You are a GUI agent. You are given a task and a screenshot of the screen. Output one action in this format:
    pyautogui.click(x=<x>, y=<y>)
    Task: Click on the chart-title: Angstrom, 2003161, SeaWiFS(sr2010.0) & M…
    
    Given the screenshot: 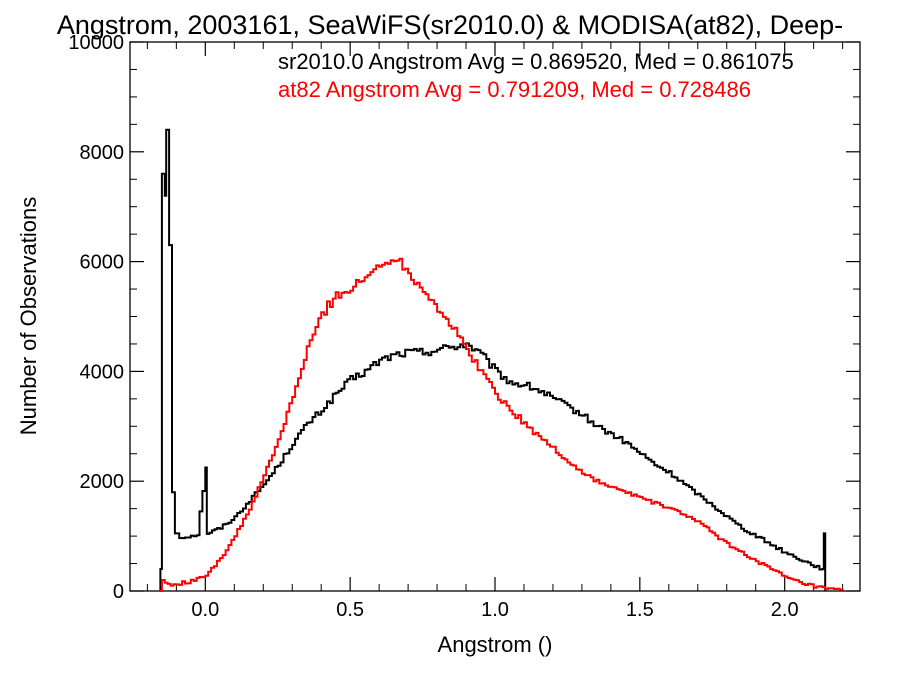 What is the action you would take?
    pyautogui.click(x=450, y=25)
    